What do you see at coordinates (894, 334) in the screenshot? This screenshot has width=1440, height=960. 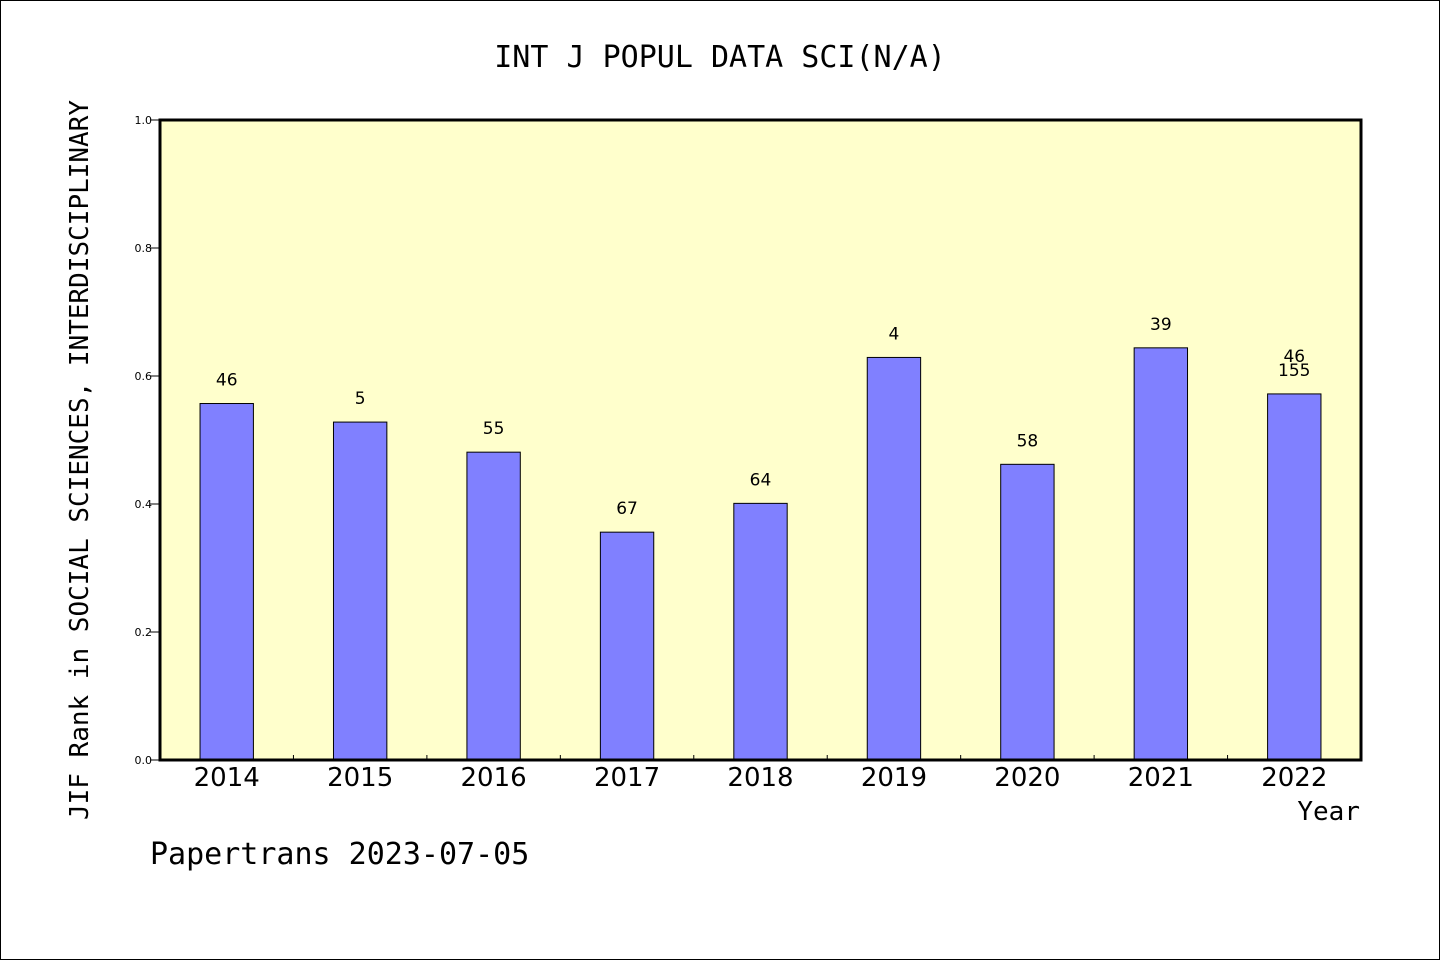 I see `data-label-2019: 4` at bounding box center [894, 334].